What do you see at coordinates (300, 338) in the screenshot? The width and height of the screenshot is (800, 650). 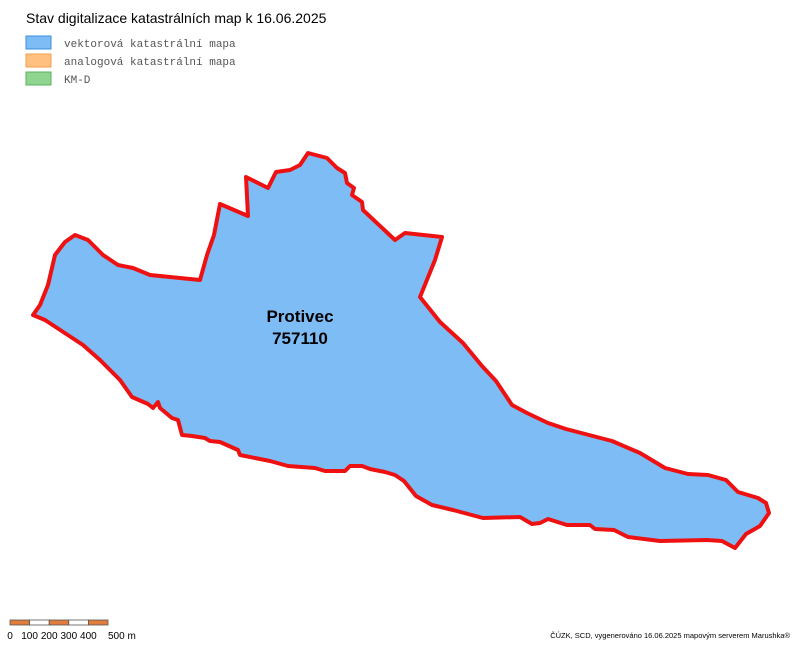 I see `region-code: 757110` at bounding box center [300, 338].